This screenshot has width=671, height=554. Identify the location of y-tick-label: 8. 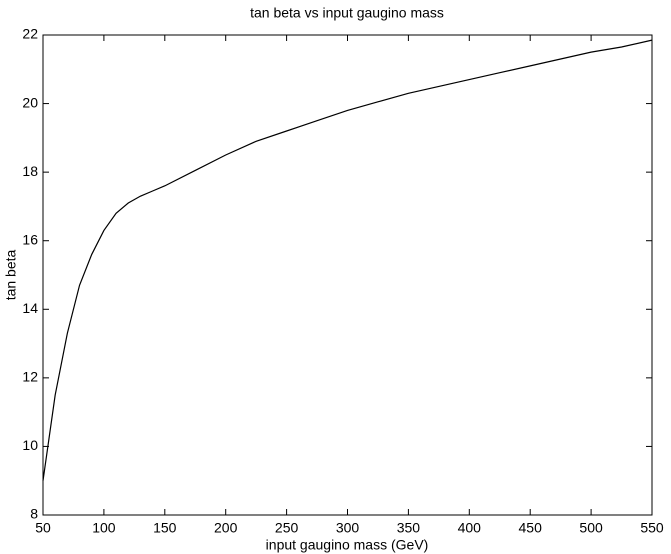
(34, 514).